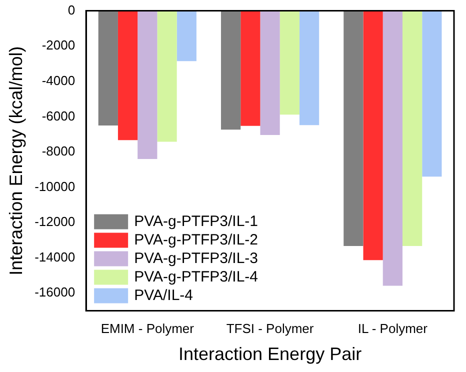 Image resolution: width=466 pixels, height=372 pixels. Describe the element at coordinates (55, 222) in the screenshot. I see `y-tick-label: -12000` at that location.